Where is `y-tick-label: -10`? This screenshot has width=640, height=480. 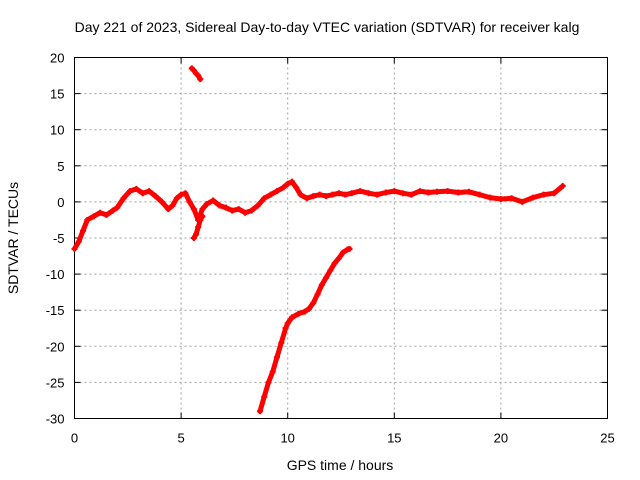 y-tick-label: -10 is located at coordinates (55, 274).